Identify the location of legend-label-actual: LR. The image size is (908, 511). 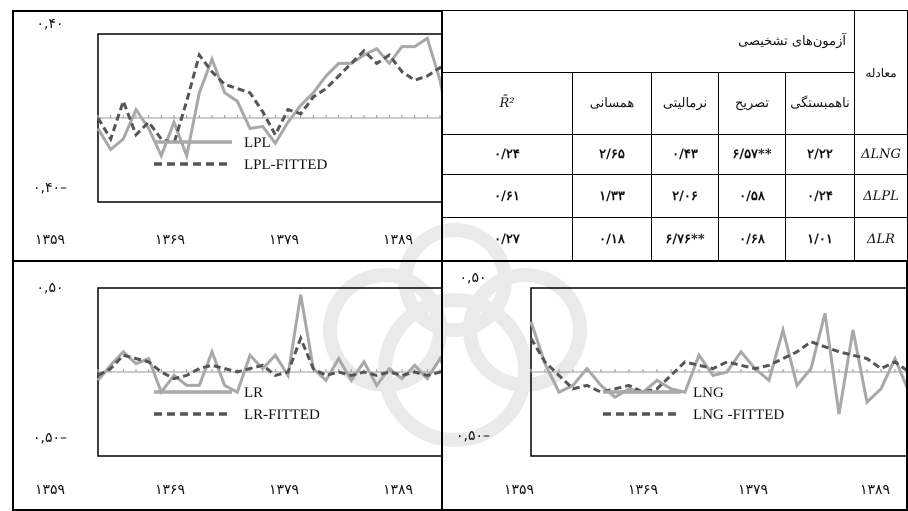
(253, 393).